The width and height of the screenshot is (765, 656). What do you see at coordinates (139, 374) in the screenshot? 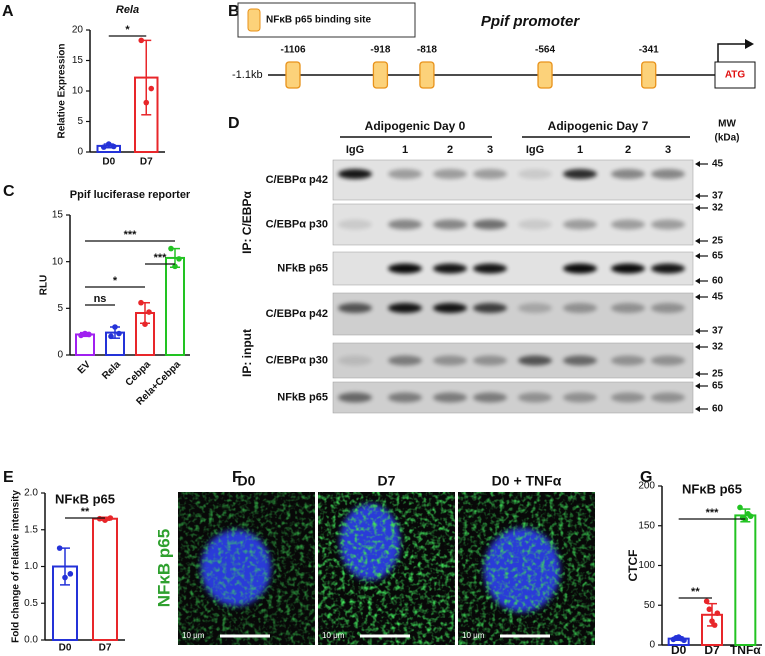
I see `x-tick-label: Cebpa` at bounding box center [139, 374].